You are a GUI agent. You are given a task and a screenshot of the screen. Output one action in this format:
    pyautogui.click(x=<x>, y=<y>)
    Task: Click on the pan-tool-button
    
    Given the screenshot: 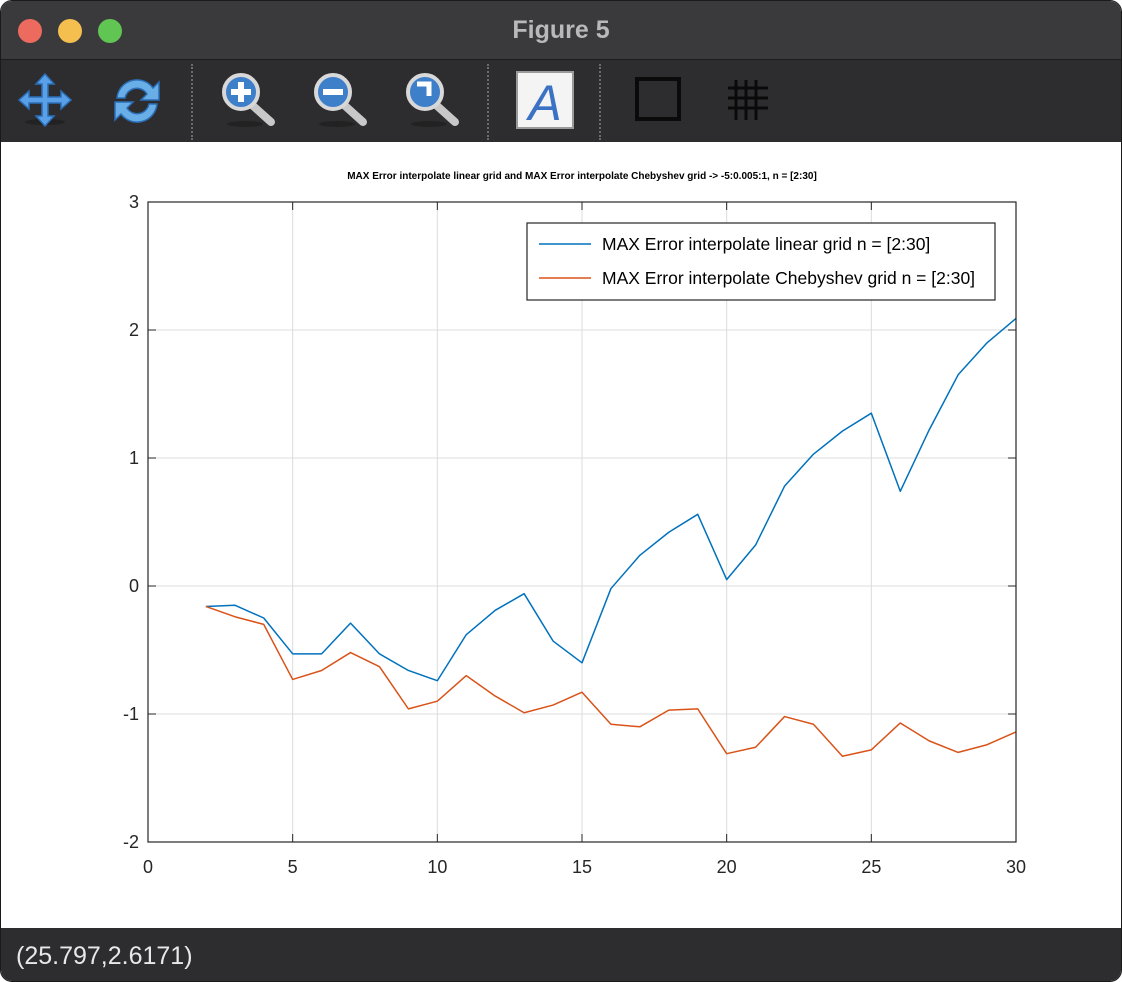 What is the action you would take?
    pyautogui.click(x=45, y=100)
    